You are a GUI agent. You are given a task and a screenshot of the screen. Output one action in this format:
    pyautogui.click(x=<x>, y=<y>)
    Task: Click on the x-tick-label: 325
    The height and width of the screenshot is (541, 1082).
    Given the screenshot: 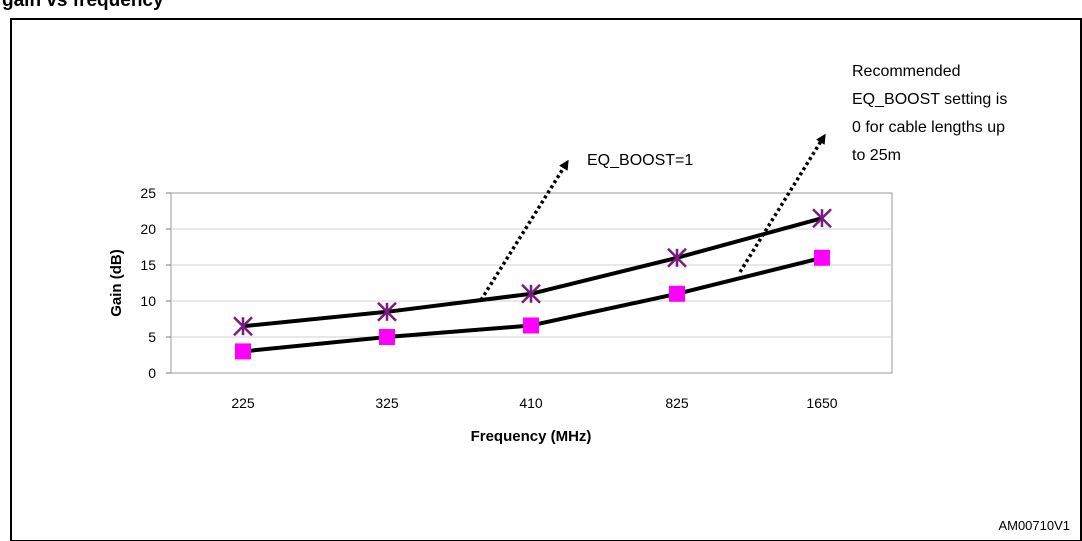 What is the action you would take?
    pyautogui.click(x=387, y=403)
    